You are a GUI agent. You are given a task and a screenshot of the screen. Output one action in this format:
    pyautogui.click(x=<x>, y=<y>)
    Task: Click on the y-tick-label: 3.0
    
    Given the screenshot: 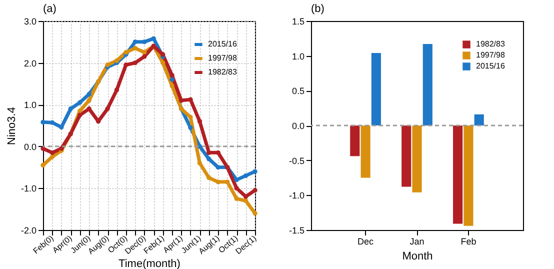 What is the action you would take?
    pyautogui.click(x=30, y=21)
    